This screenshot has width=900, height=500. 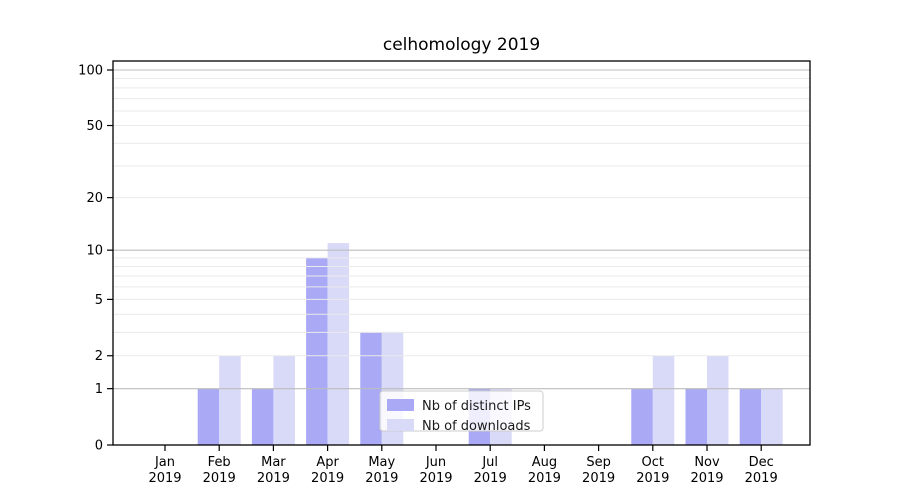 I want to click on bar-oct-downloads, so click(x=663, y=400).